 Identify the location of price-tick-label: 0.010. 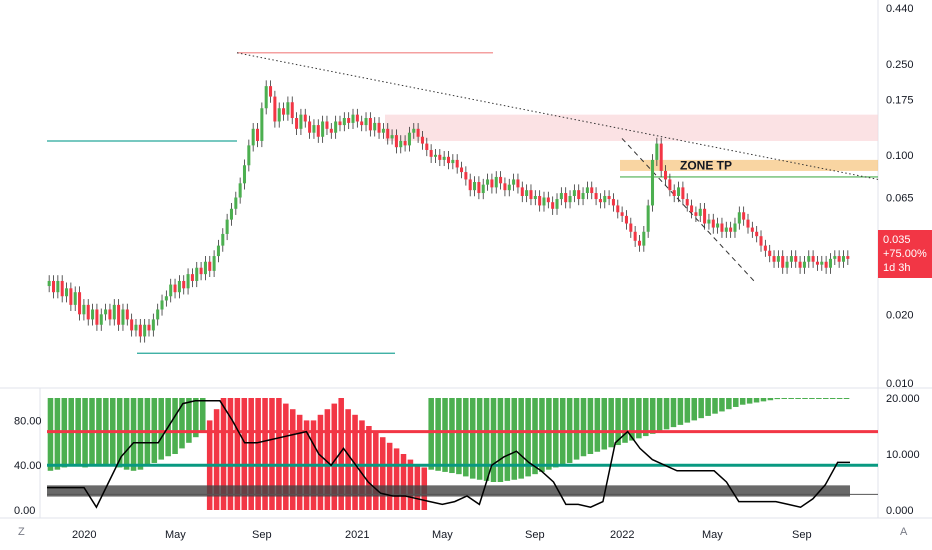
(900, 384).